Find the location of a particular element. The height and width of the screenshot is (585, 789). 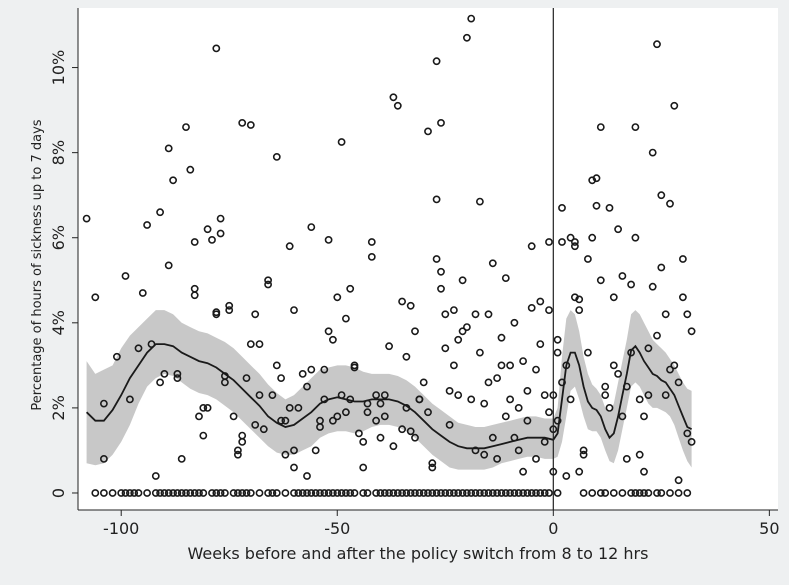

x-tick-label: -100 is located at coordinates (121, 528).